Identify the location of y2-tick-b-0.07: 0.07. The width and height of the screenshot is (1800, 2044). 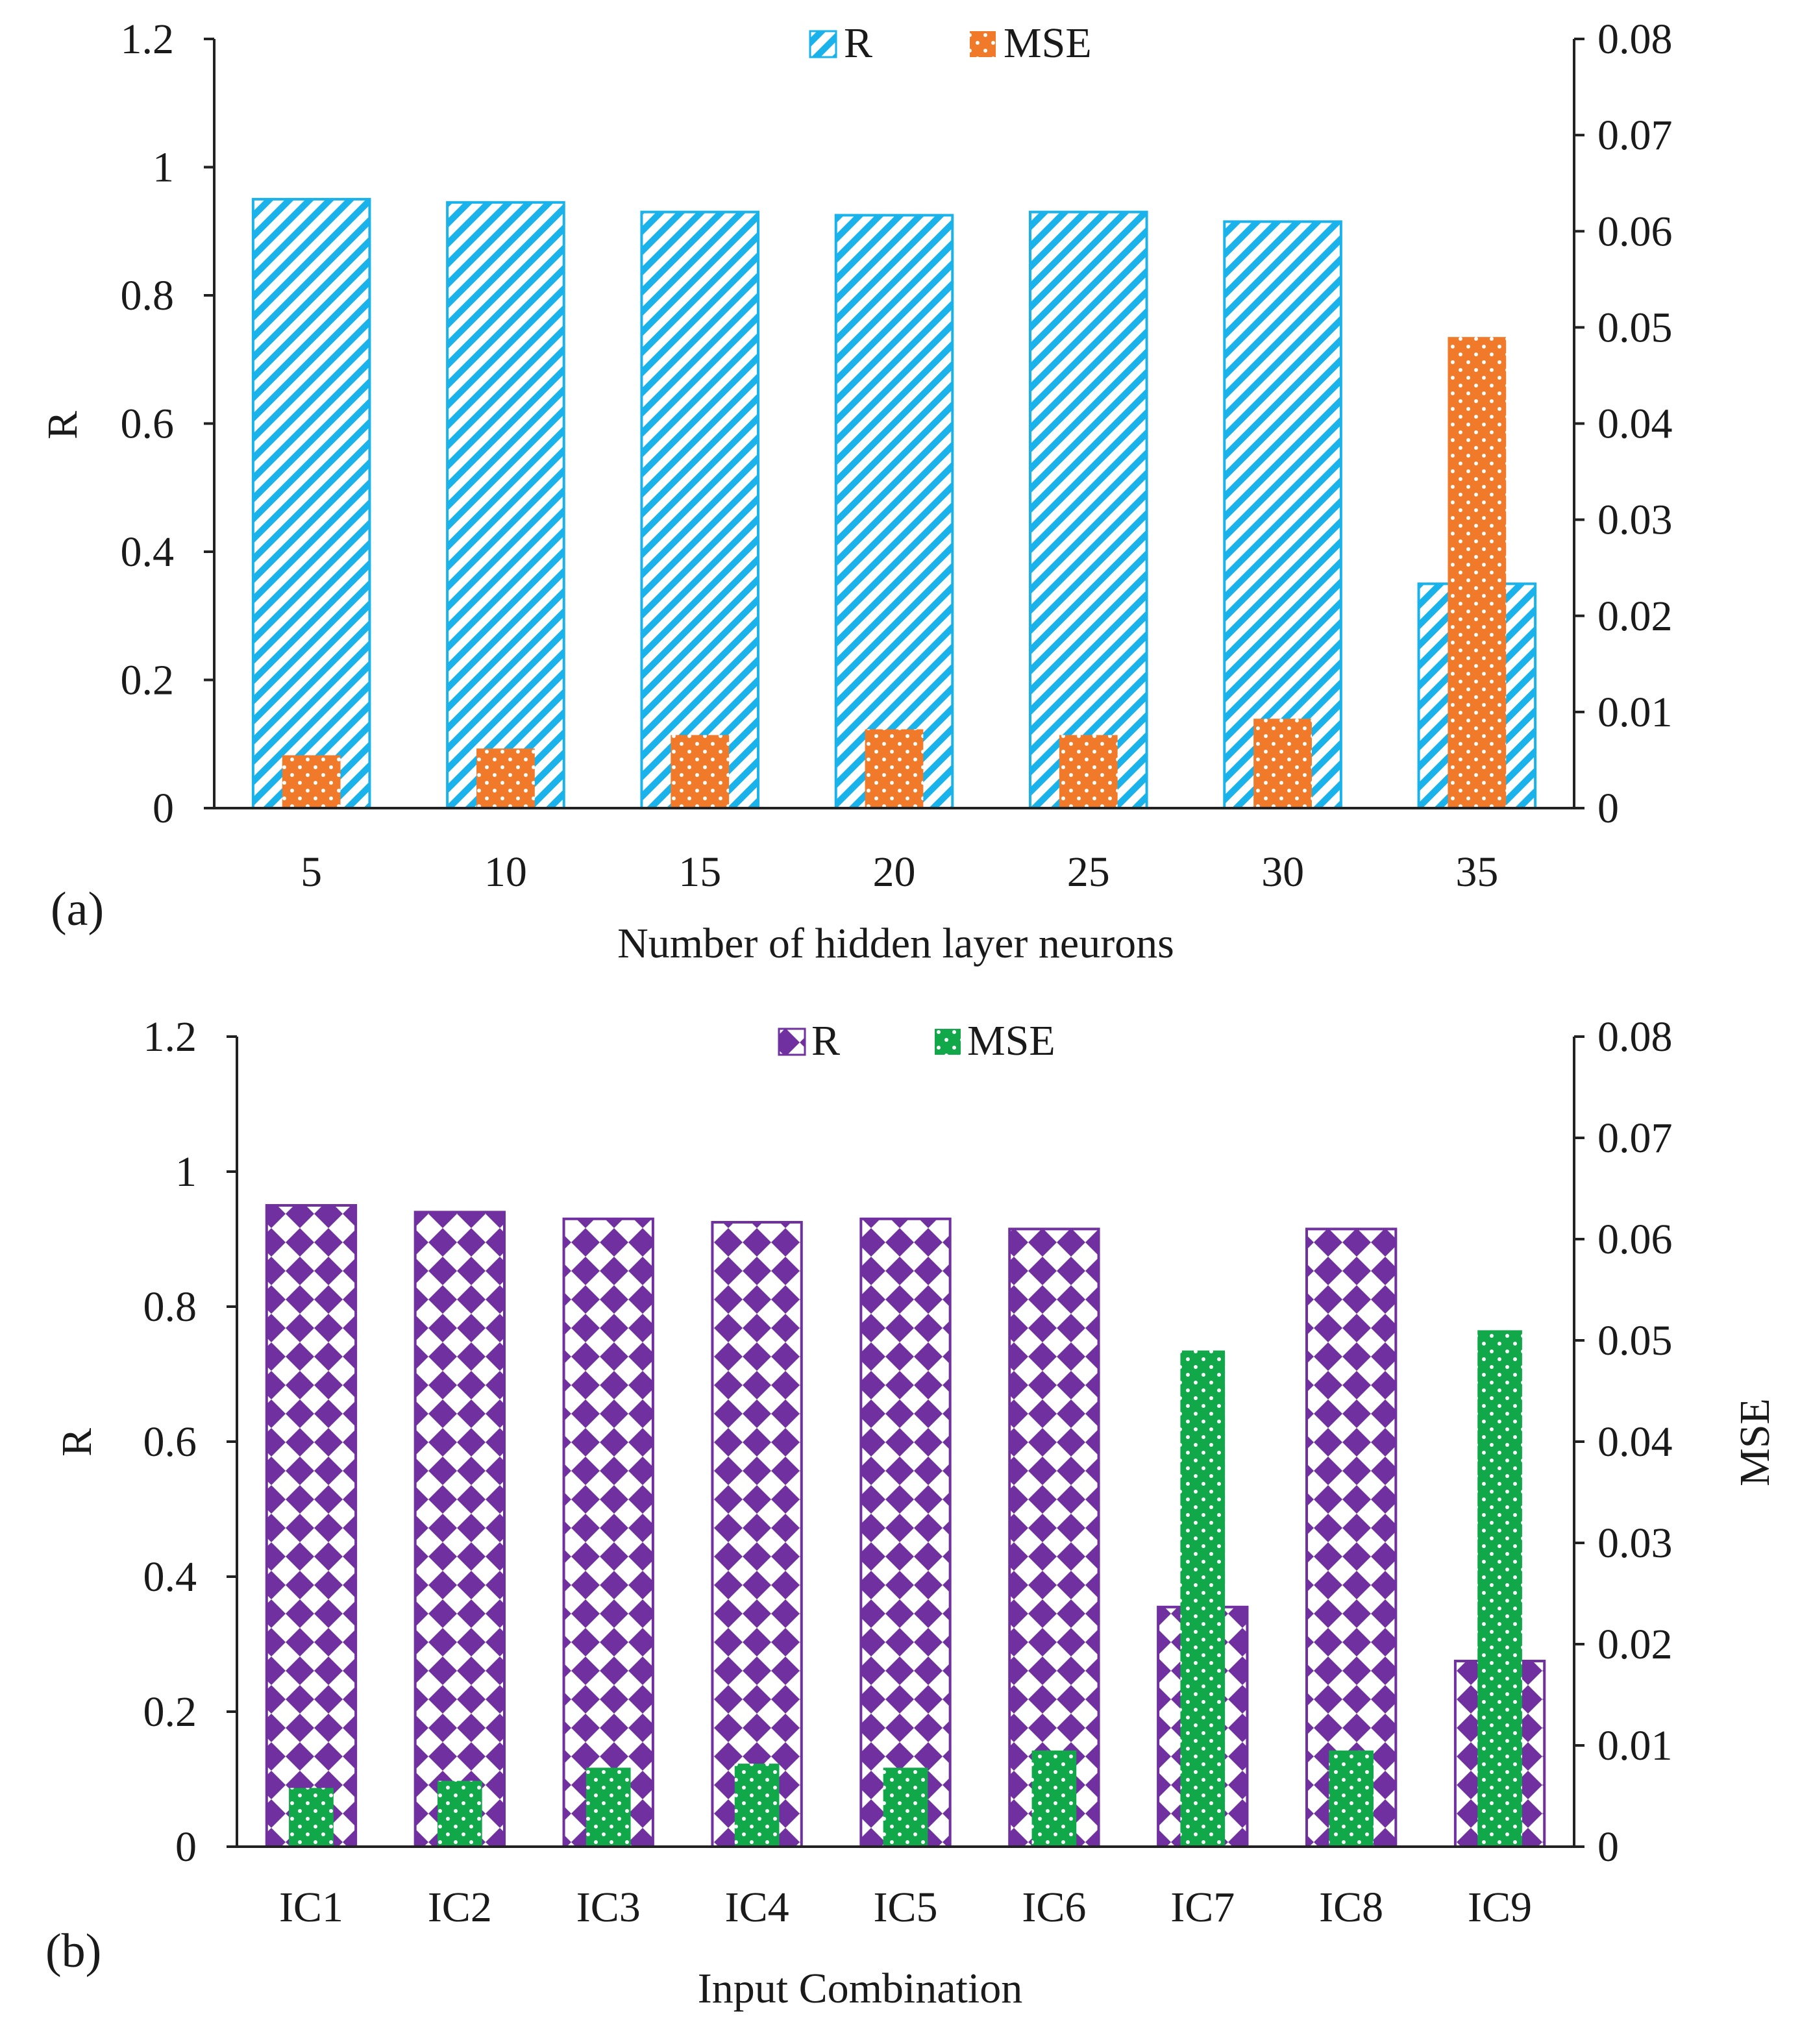
(1635, 1138).